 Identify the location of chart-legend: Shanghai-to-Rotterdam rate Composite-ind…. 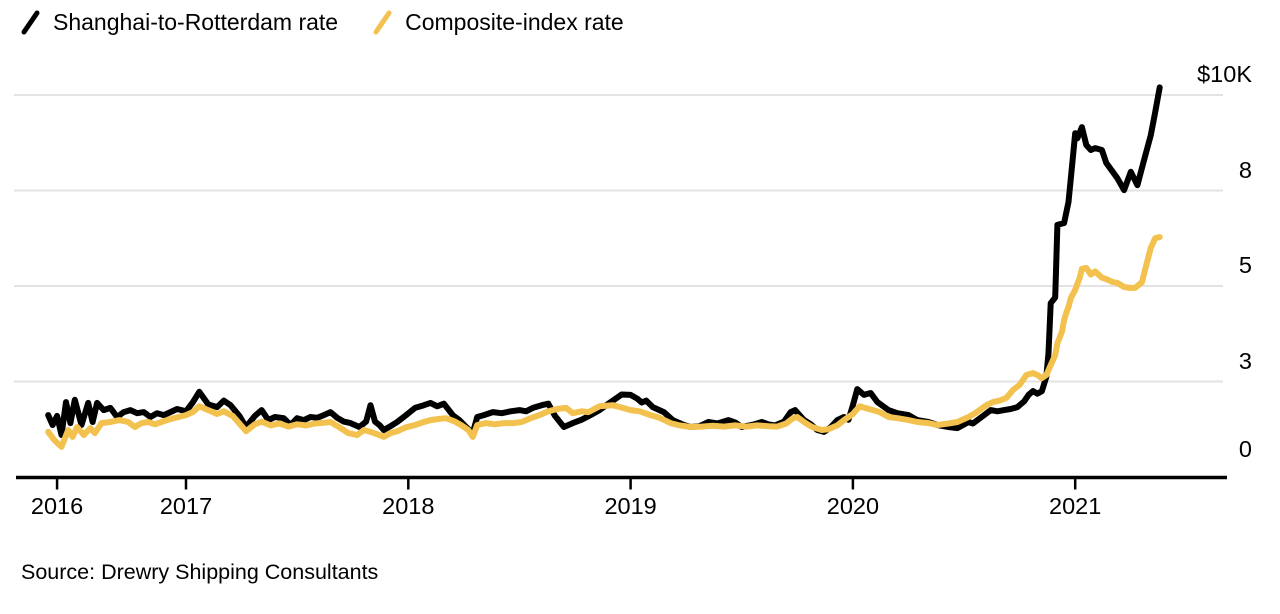
(322, 22).